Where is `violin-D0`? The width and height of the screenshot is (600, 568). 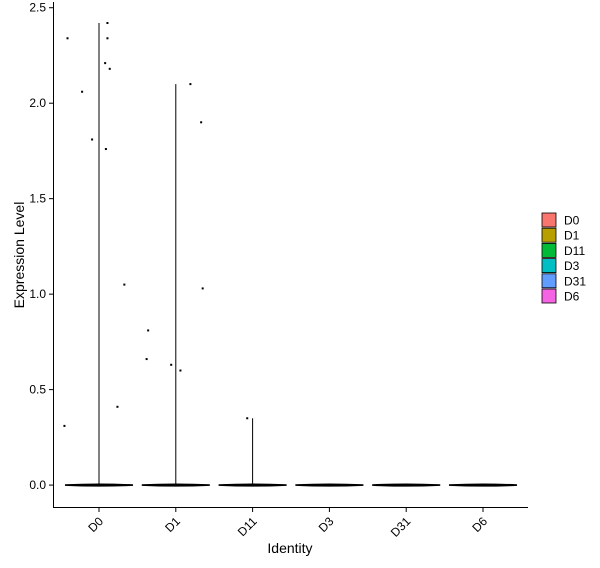
violin-D0 is located at coordinates (99, 485).